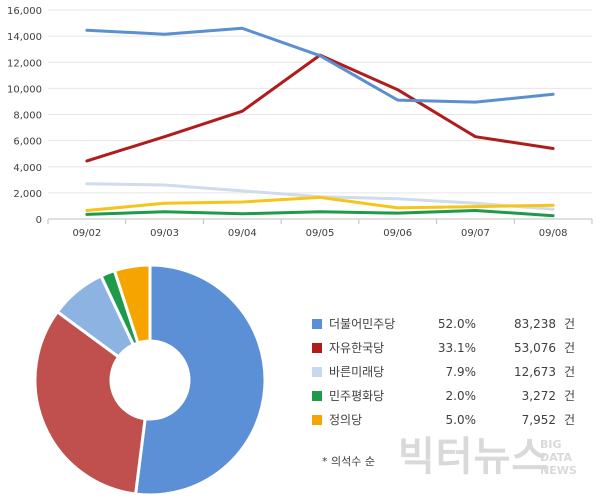  What do you see at coordinates (86, 233) in the screenshot?
I see `x-tick-label: 09/02` at bounding box center [86, 233].